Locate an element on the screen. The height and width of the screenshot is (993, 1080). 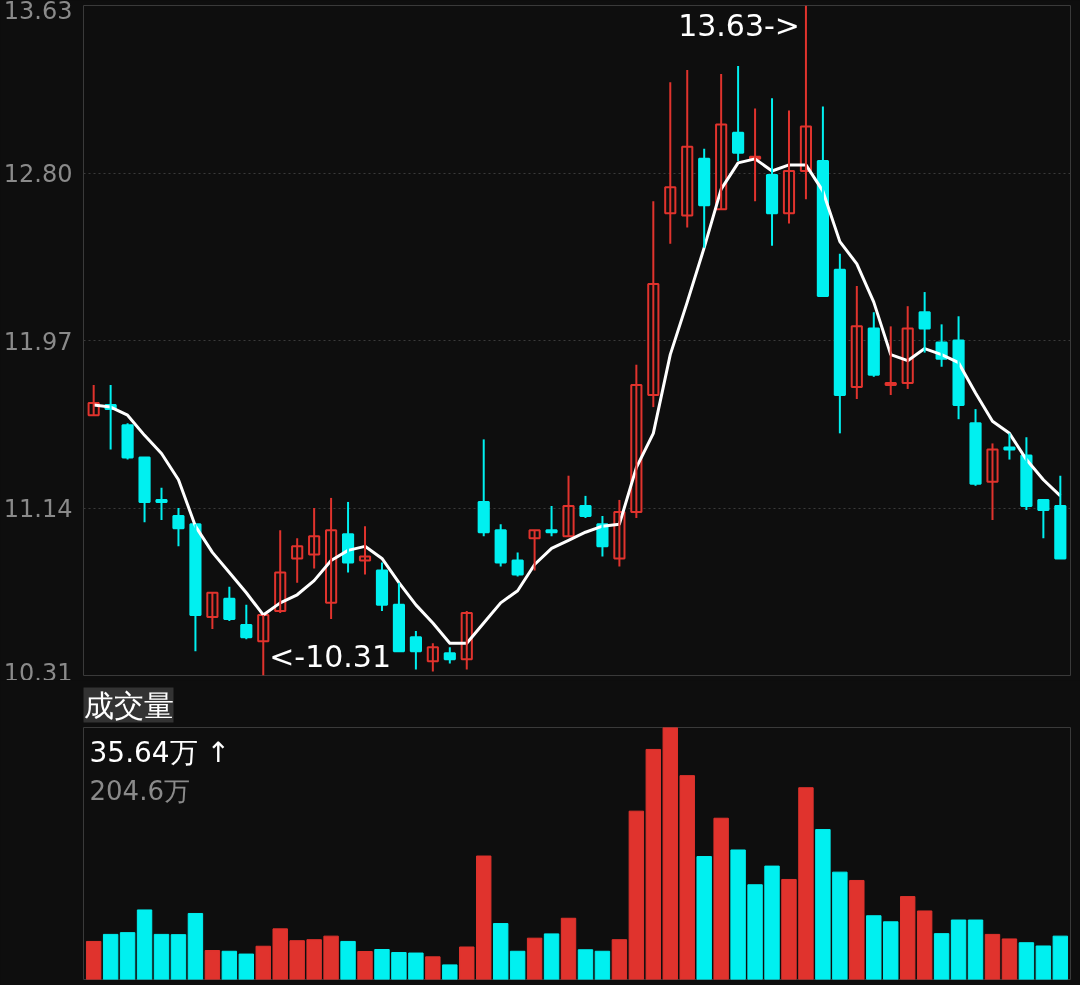
annotation: 13.63-> is located at coordinates (739, 25).